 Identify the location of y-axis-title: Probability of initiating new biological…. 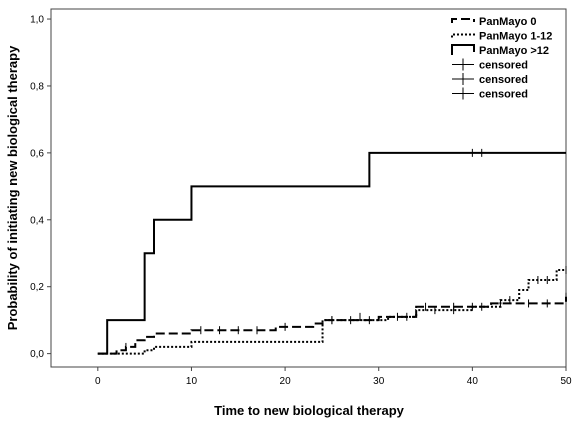
(12, 187).